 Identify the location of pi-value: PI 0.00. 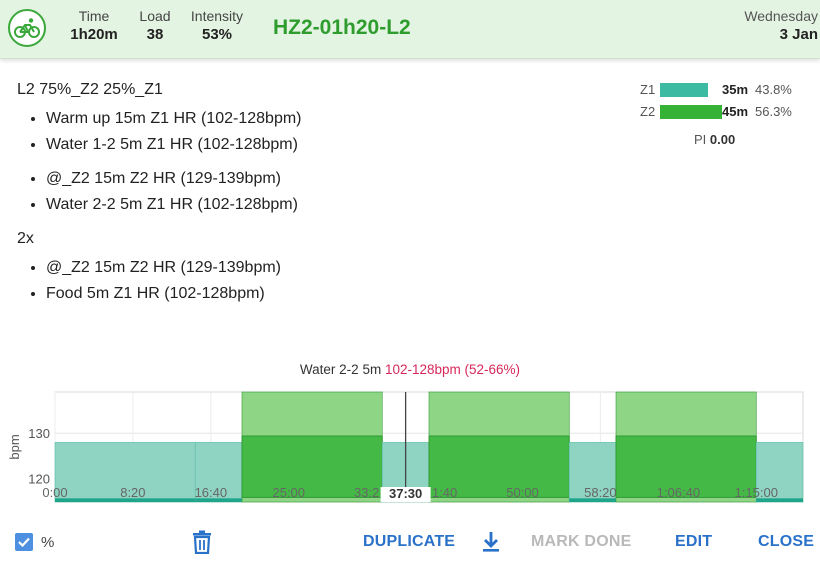
(714, 139).